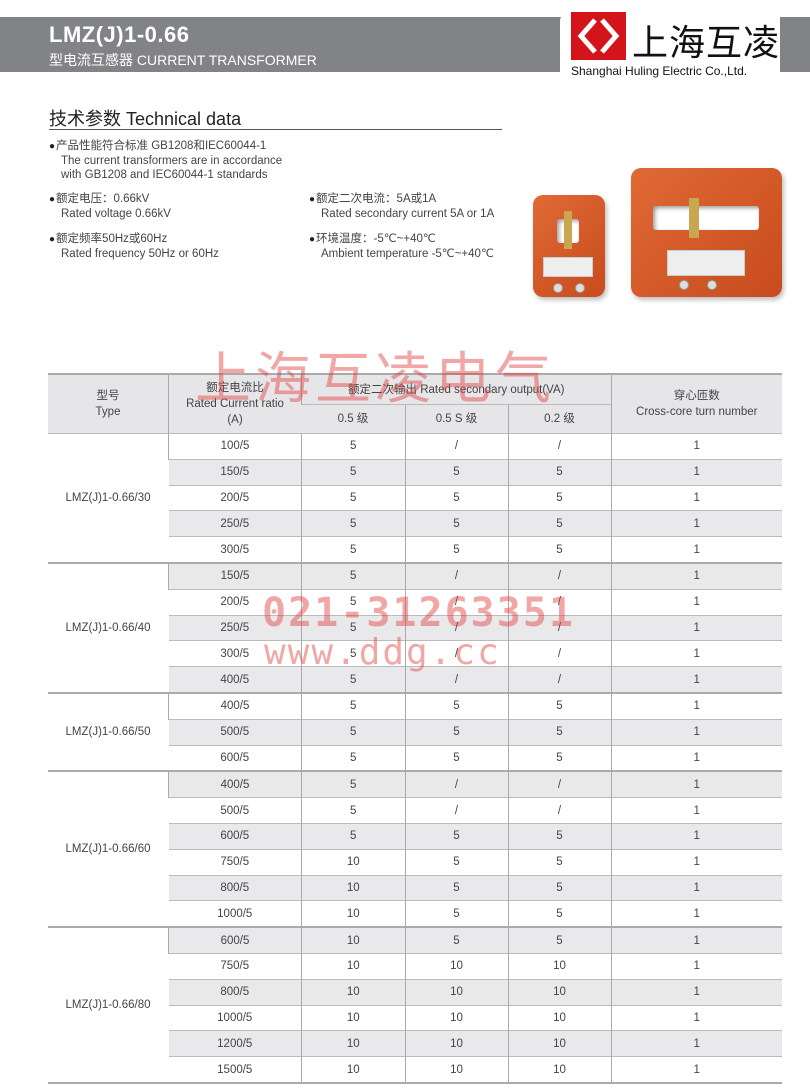 Image resolution: width=810 pixels, height=1089 pixels. What do you see at coordinates (108, 497) in the screenshot?
I see `model-cell: LMZ(J)1-0.66/30` at bounding box center [108, 497].